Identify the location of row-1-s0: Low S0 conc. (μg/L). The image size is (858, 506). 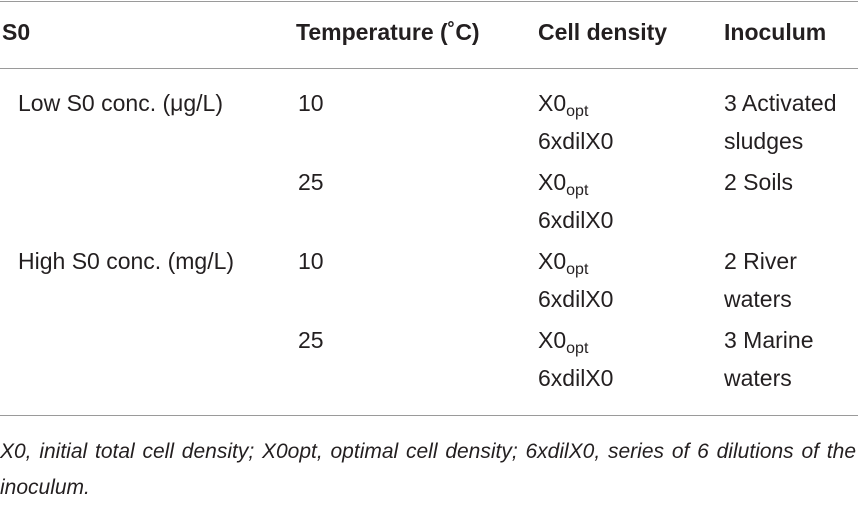
(121, 103).